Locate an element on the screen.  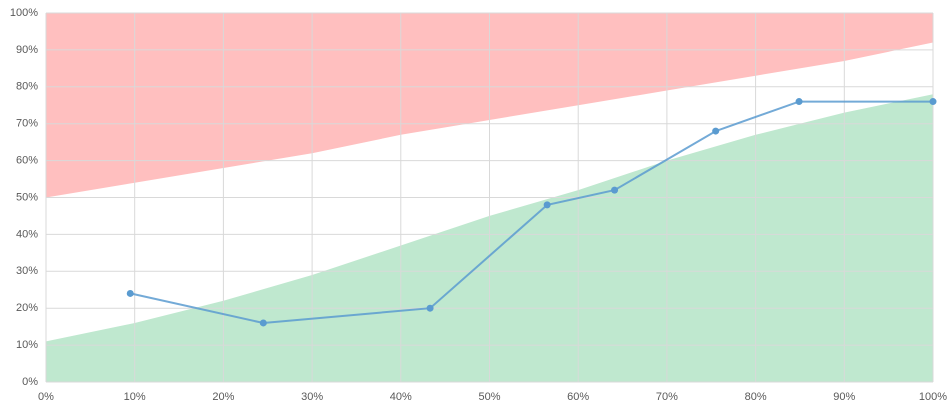
x-tick-label: 20% is located at coordinates (223, 397).